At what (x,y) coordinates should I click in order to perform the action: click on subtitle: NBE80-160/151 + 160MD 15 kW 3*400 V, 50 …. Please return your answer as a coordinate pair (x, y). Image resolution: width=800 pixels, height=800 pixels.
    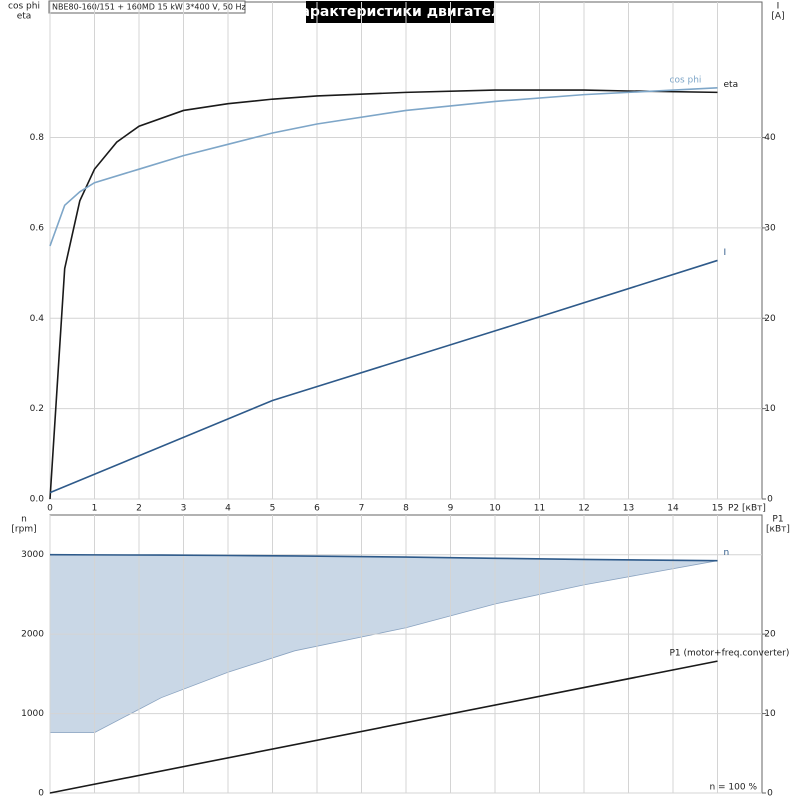
    Looking at the image, I should click on (149, 7).